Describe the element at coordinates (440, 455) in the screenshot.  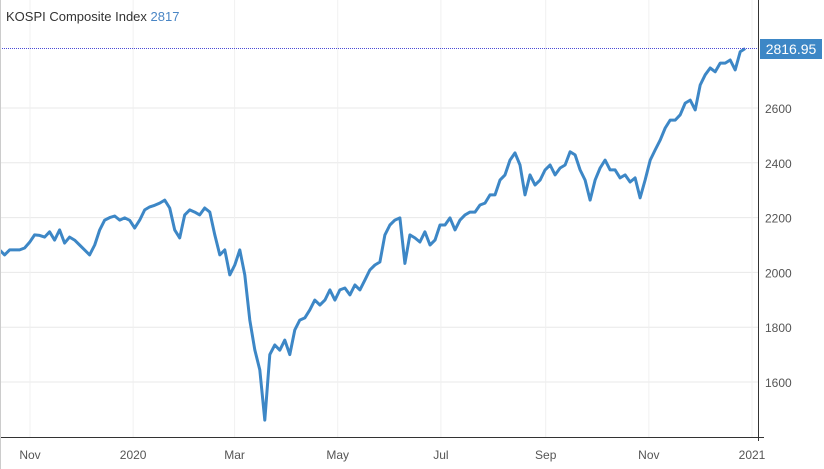
I see `x-tick-label: Jul` at that location.